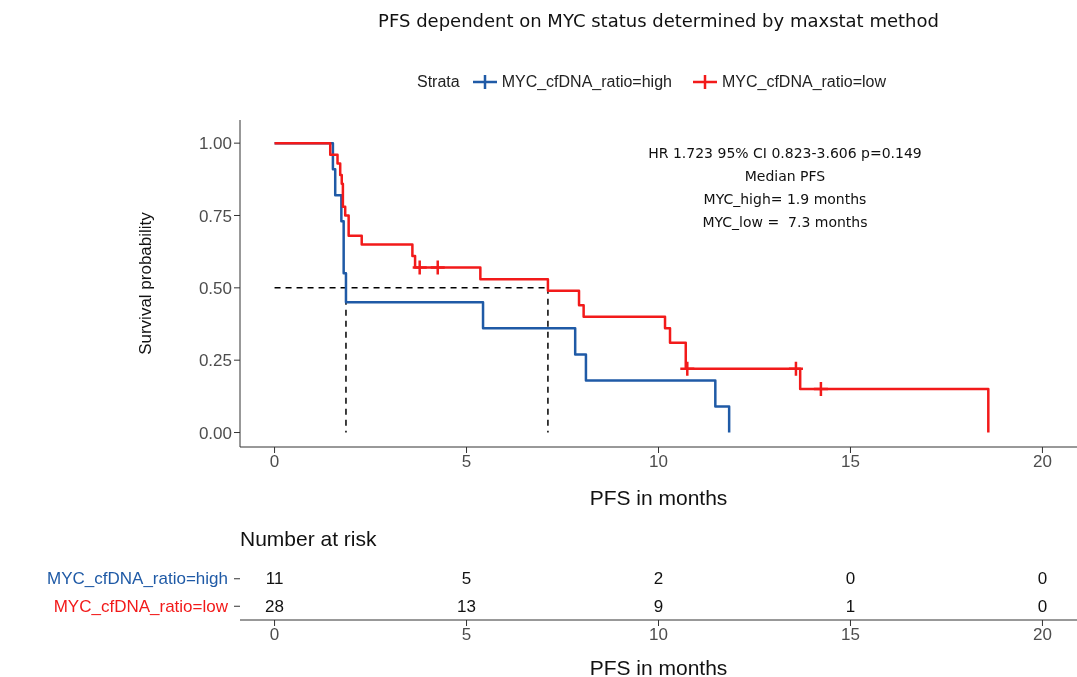  I want to click on annotation: MYC_high= 1.9 months, so click(785, 199).